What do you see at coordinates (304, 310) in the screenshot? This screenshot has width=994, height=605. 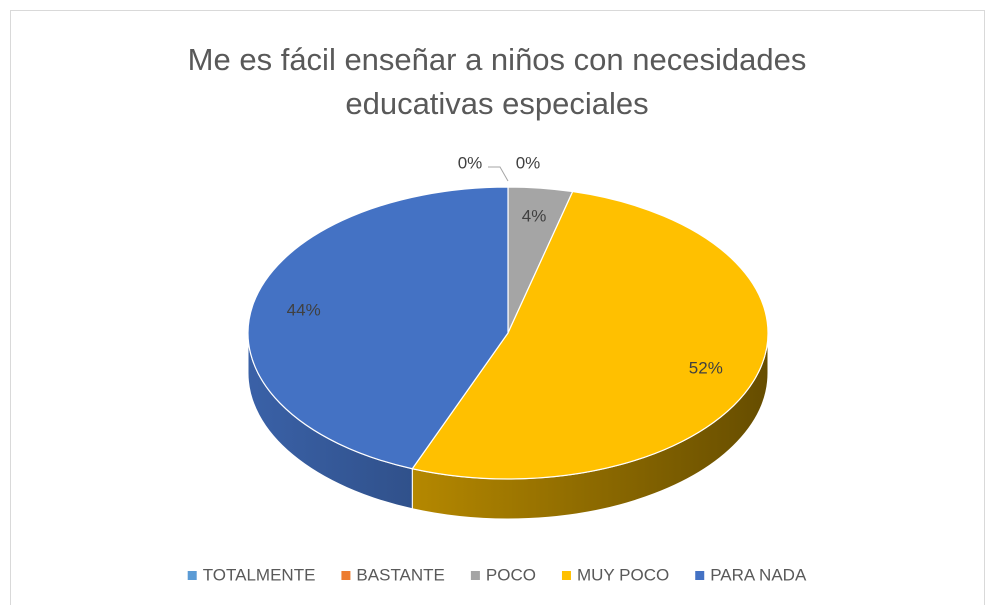 I see `data-label: 44%` at bounding box center [304, 310].